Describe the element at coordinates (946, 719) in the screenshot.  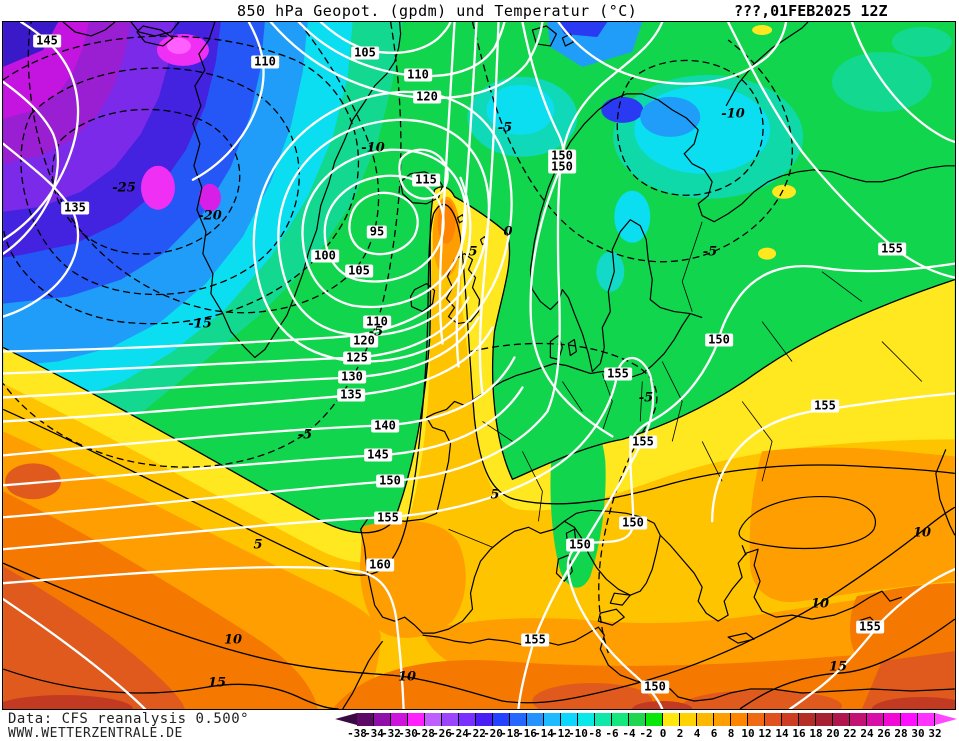
I see `colorbar-right-arrow` at that location.